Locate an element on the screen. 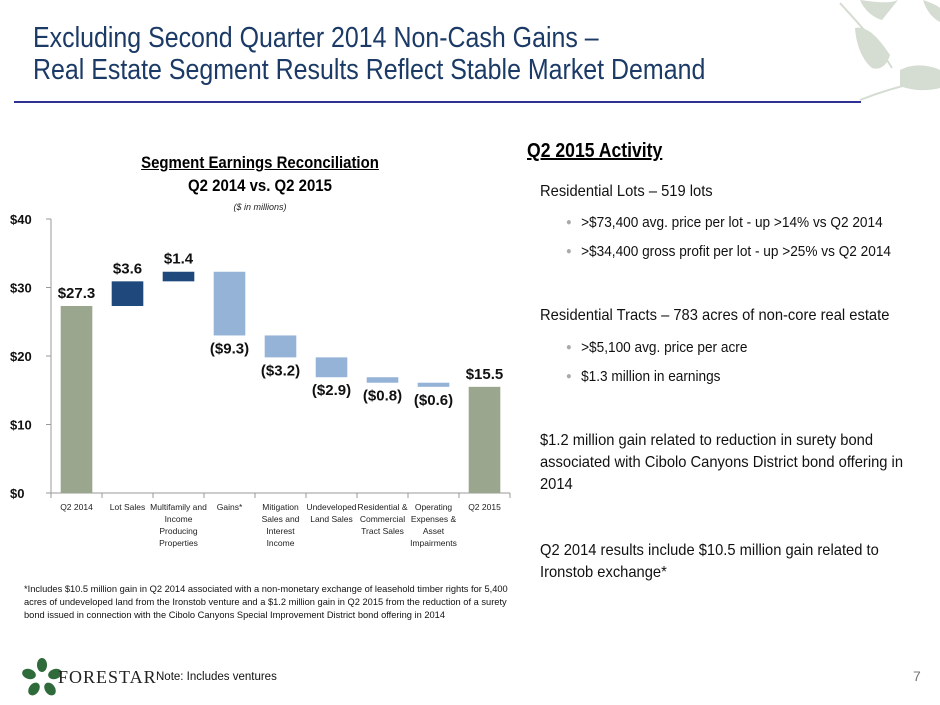  data-label: ($9.3) is located at coordinates (229, 348).